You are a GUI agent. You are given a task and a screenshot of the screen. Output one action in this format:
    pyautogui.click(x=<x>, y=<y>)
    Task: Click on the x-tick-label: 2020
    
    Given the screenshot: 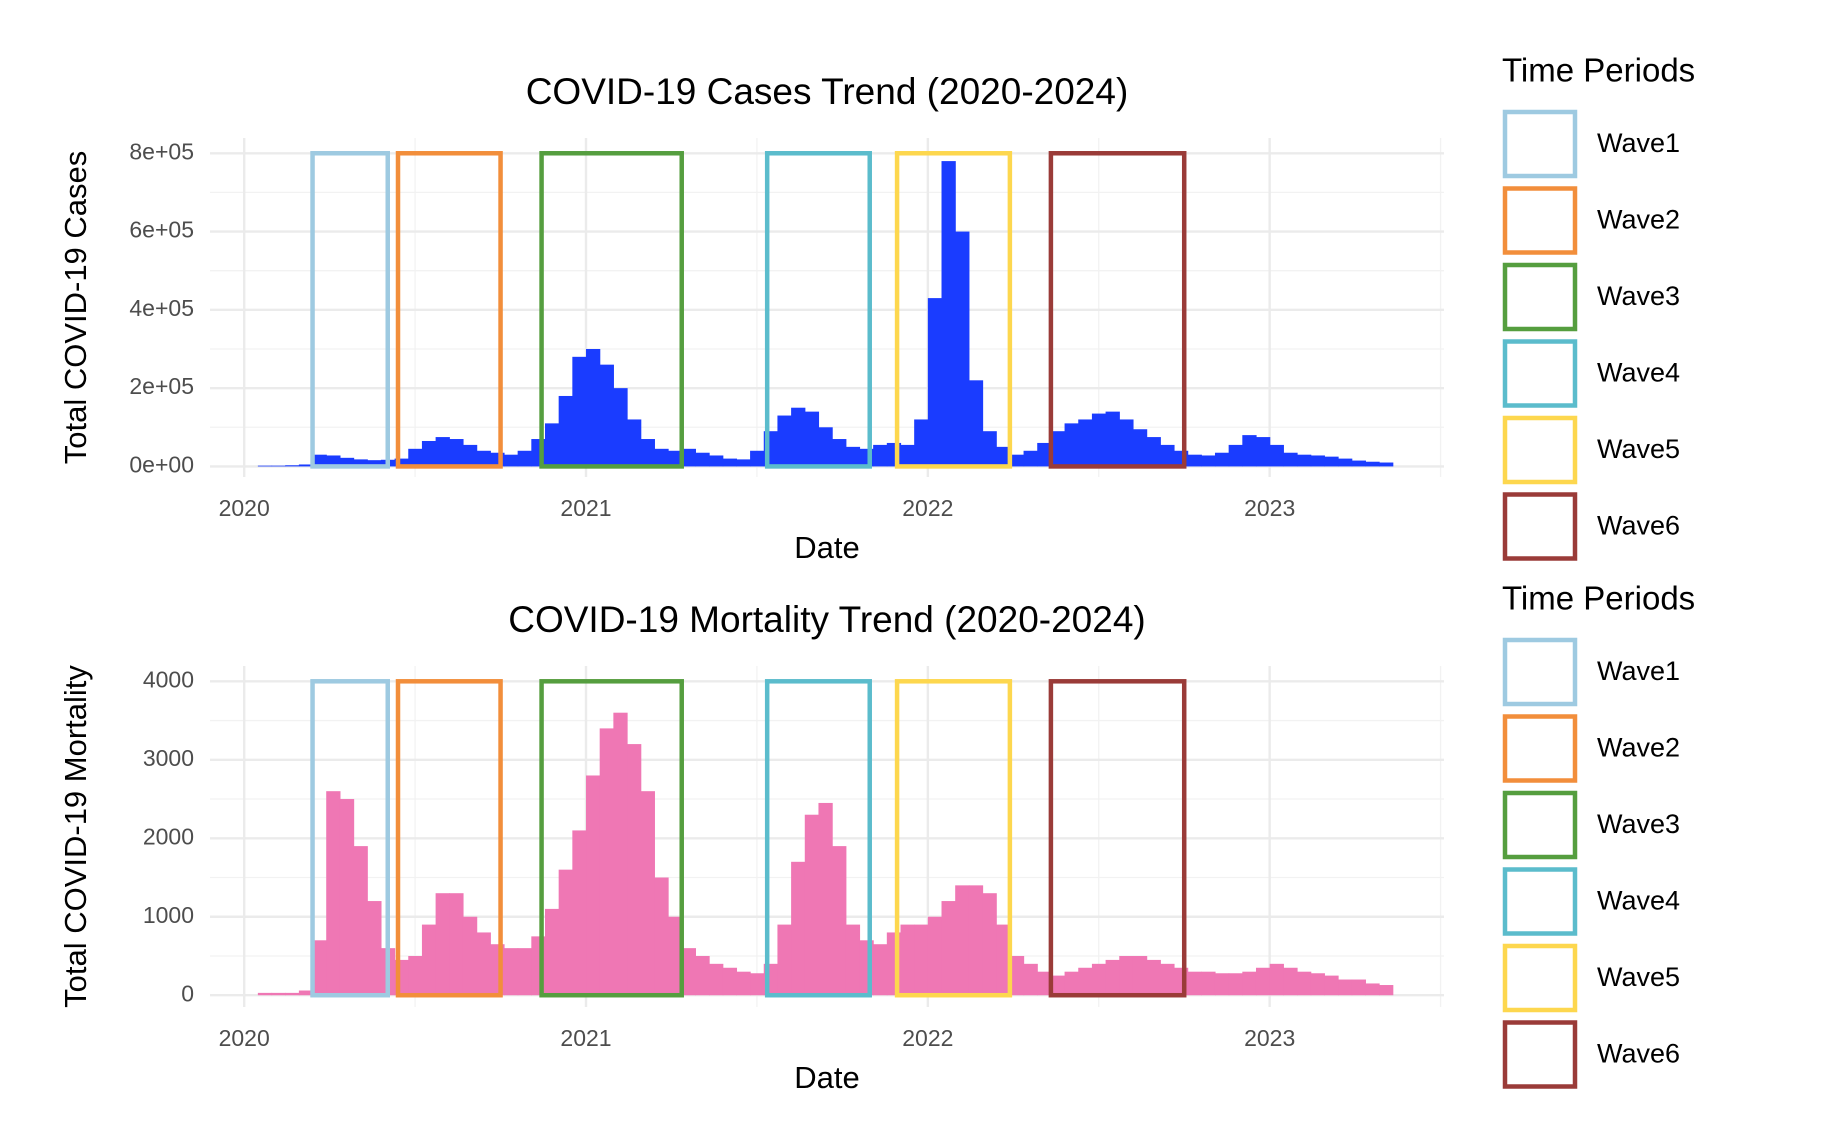 What is the action you would take?
    pyautogui.click(x=244, y=1038)
    